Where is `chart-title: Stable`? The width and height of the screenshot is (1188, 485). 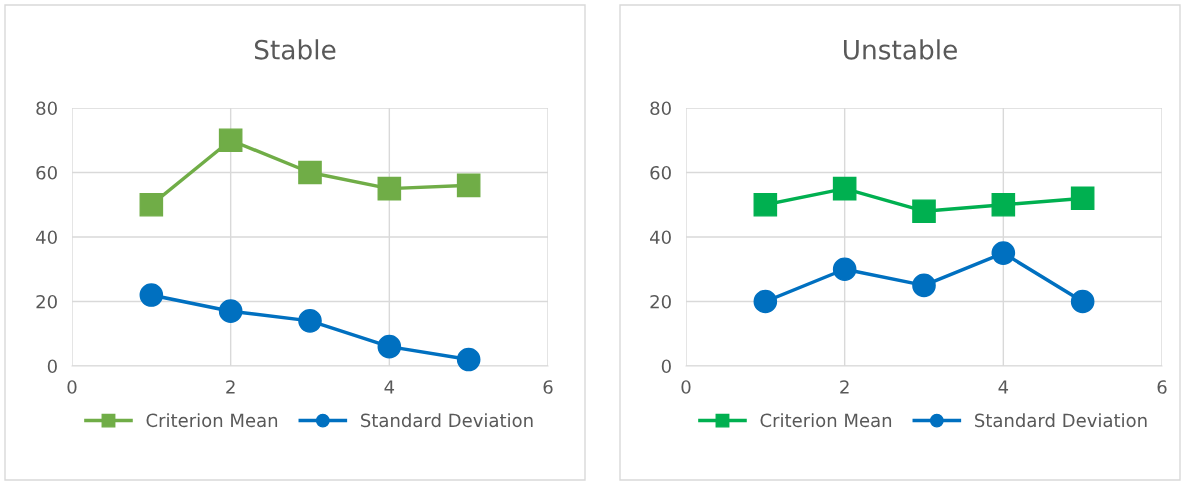 chart-title: Stable is located at coordinates (295, 49).